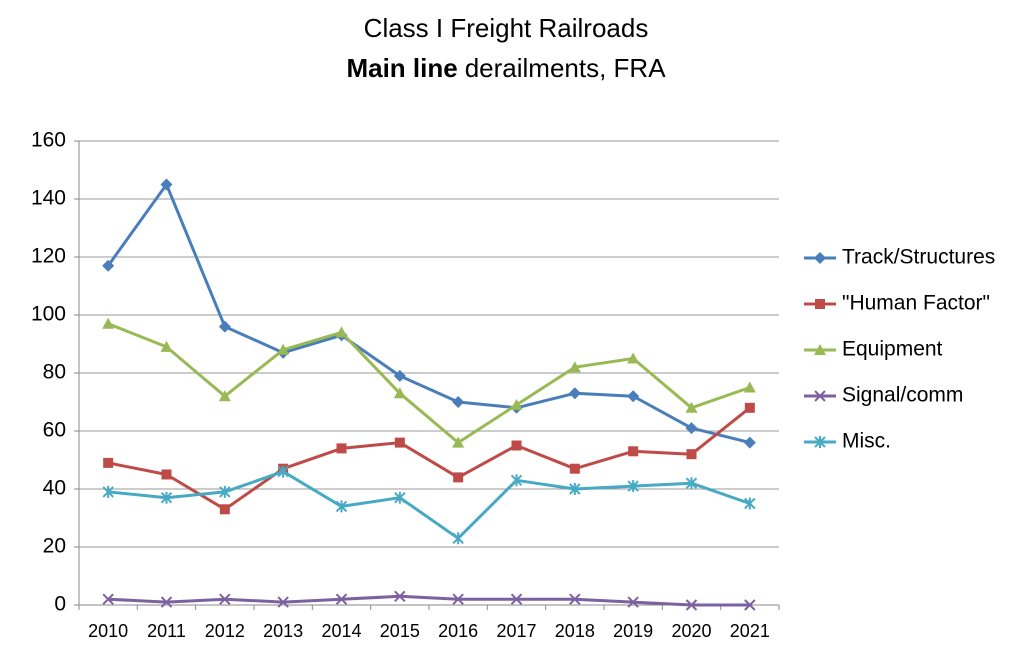  I want to click on y-tick-label: 20, so click(54, 546).